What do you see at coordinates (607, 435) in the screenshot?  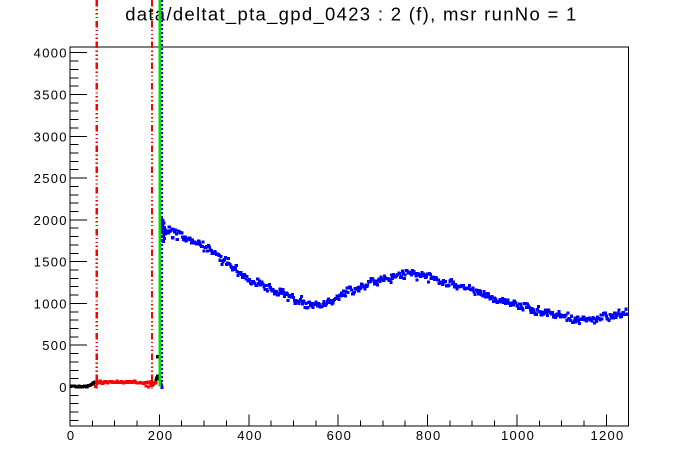 I see `svg-text: 1200` at bounding box center [607, 435].